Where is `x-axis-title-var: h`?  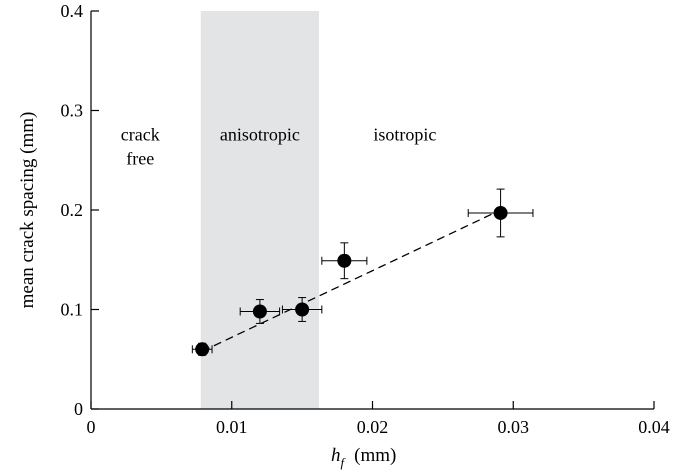
x-axis-title-var: h is located at coordinates (336, 455).